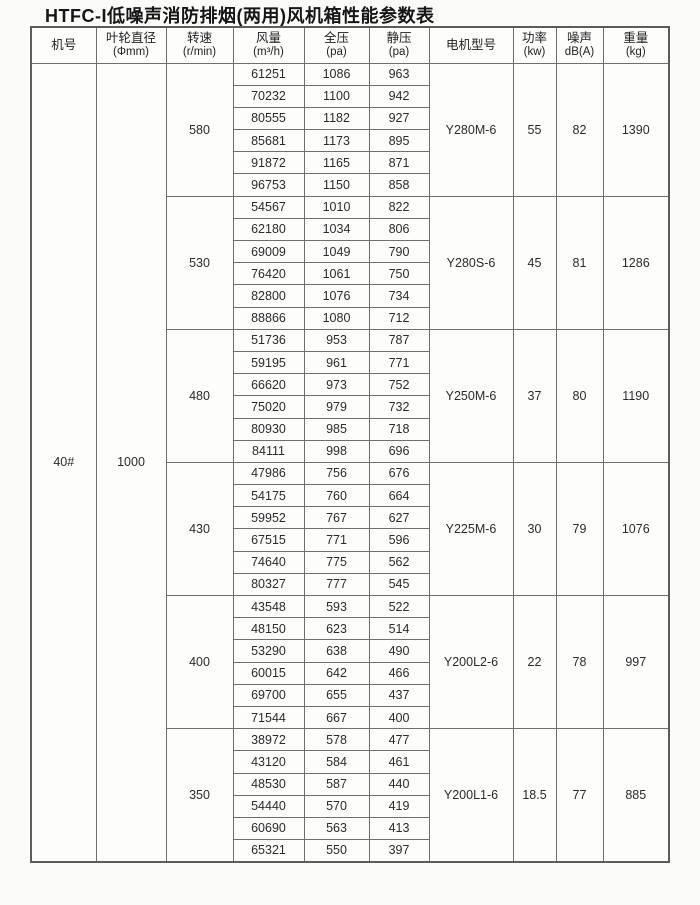 The height and width of the screenshot is (905, 700). What do you see at coordinates (399, 740) in the screenshot?
I see `static-pressure-cell: 477` at bounding box center [399, 740].